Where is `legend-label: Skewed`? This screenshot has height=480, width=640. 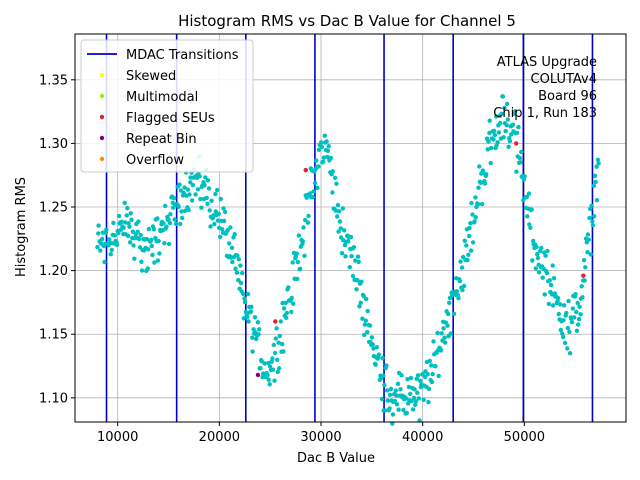 legend-label: Skewed is located at coordinates (151, 76).